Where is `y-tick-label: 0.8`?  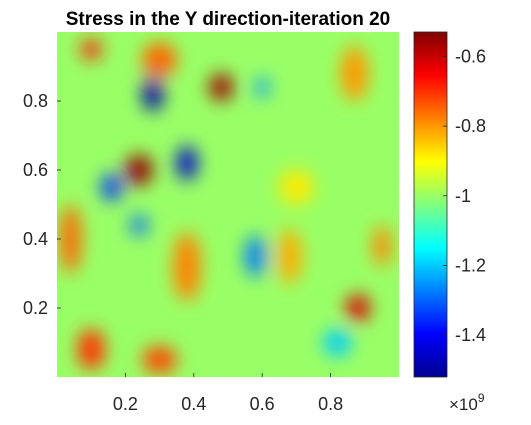 y-tick-label: 0.8 is located at coordinates (35, 101).